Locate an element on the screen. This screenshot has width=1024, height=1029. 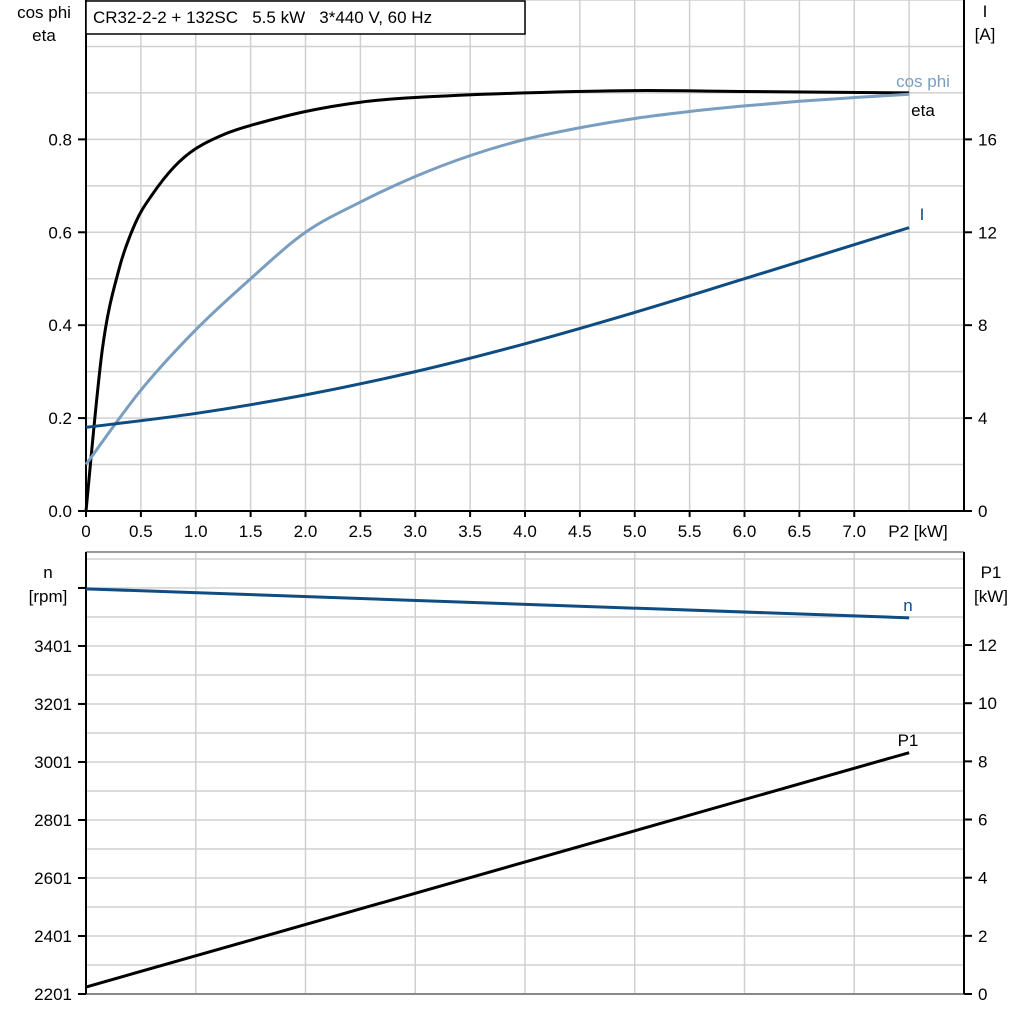
y-left-tick-label: 0.6 is located at coordinates (60, 232).